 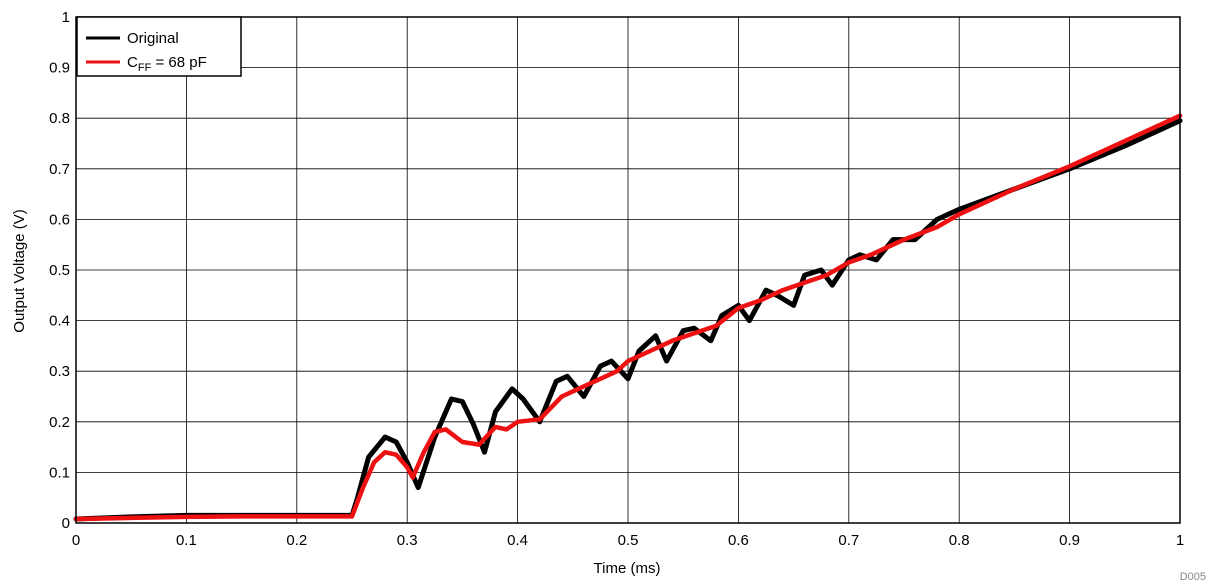 I want to click on y-tick-label: 0.6, so click(x=59, y=219).